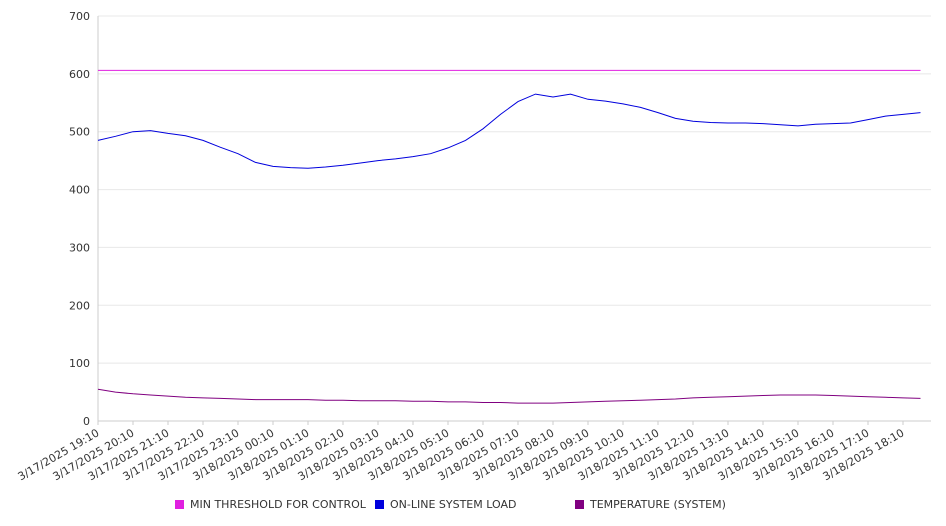 The width and height of the screenshot is (946, 526). I want to click on y-tick-label: 0, so click(86, 421).